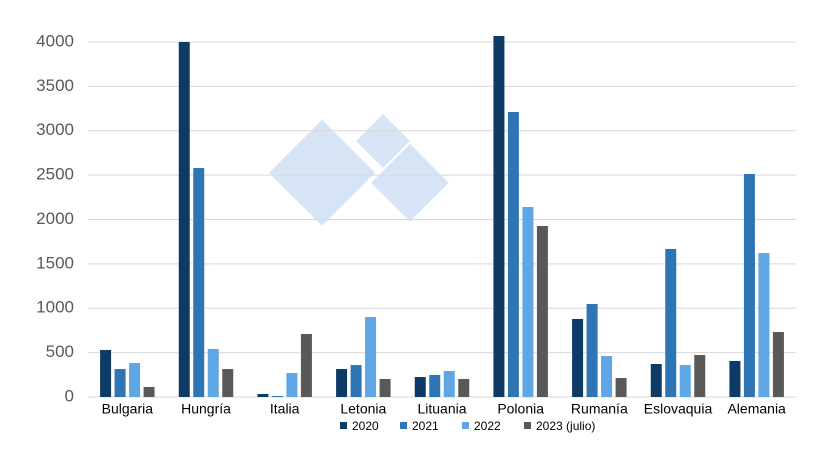 The height and width of the screenshot is (461, 820). What do you see at coordinates (55, 174) in the screenshot?
I see `y-tick-label: 2500` at bounding box center [55, 174].